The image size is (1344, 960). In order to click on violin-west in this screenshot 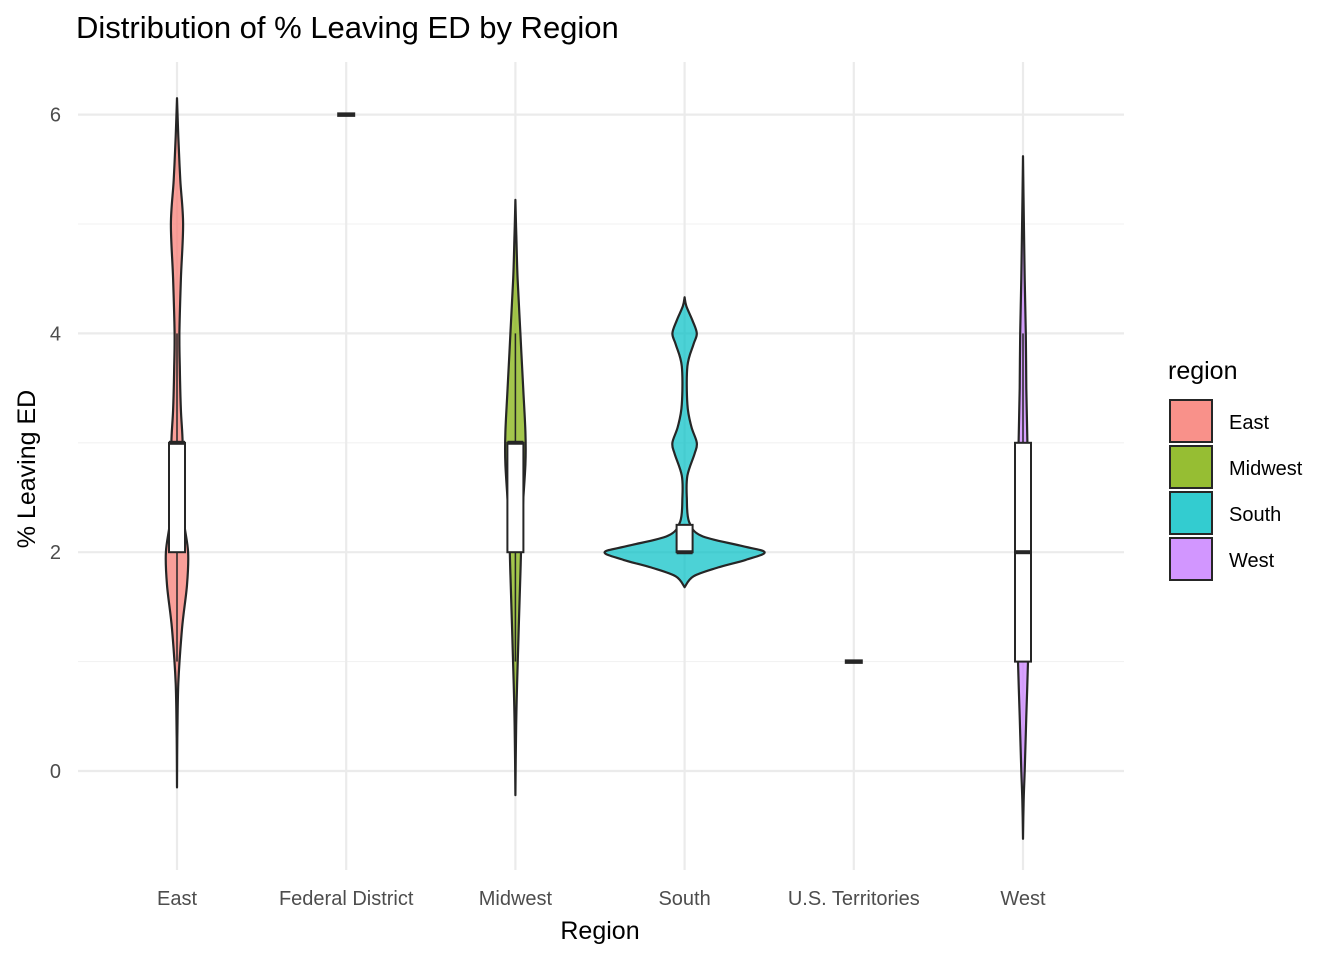, I will do `click(1023, 497)`.